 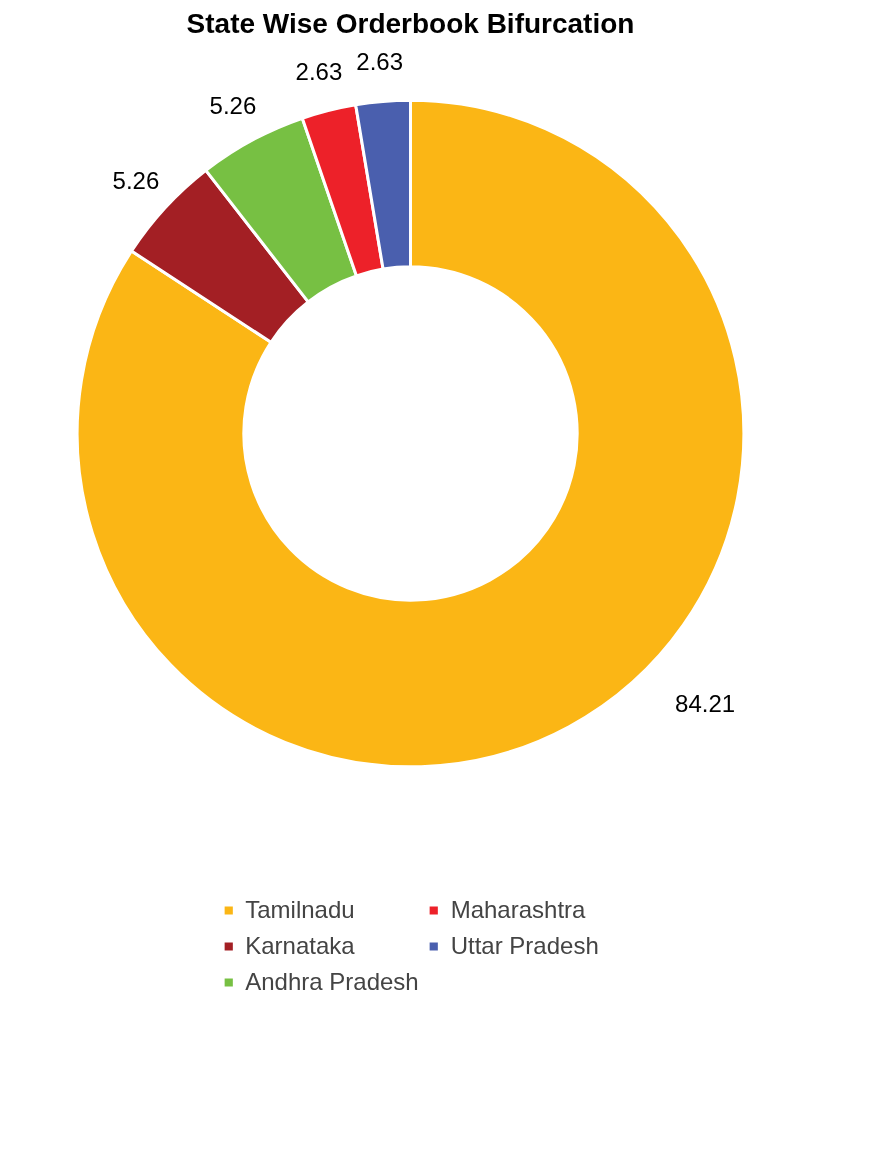 I want to click on legend-label: Tamilnadu, so click(x=300, y=910).